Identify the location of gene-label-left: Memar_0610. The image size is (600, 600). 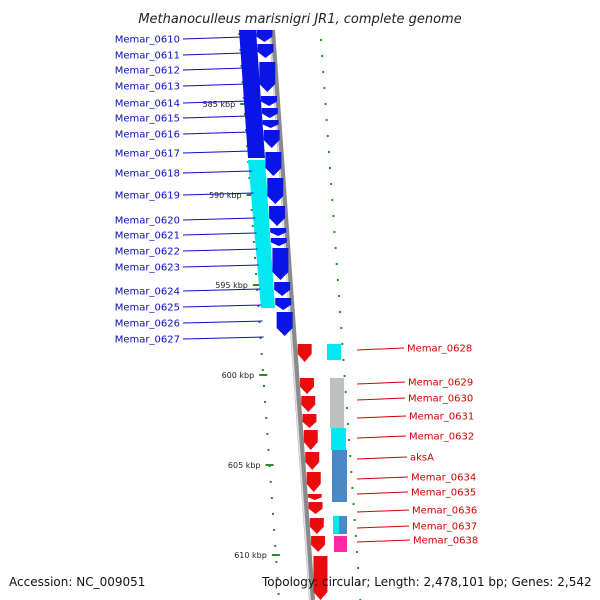
(147, 40).